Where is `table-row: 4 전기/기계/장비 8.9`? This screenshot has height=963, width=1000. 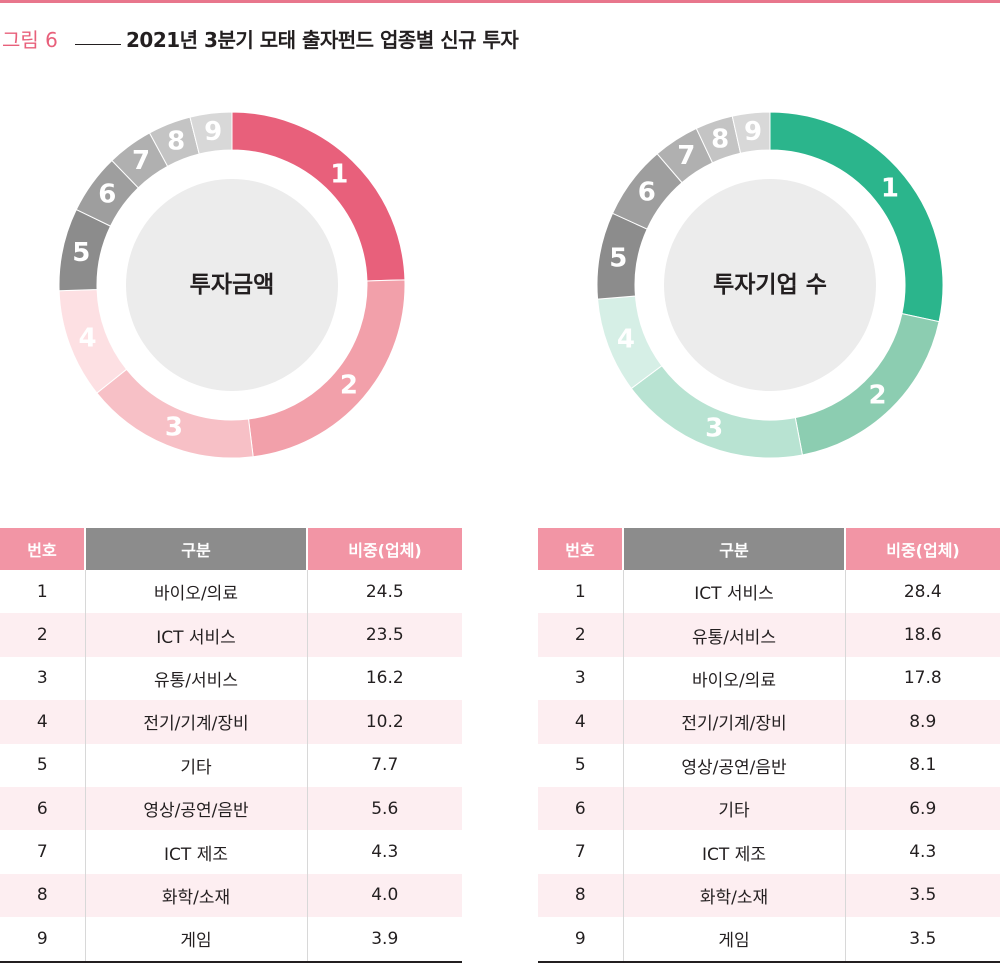
table-row: 4 전기/기계/장비 8.9 is located at coordinates (769, 722).